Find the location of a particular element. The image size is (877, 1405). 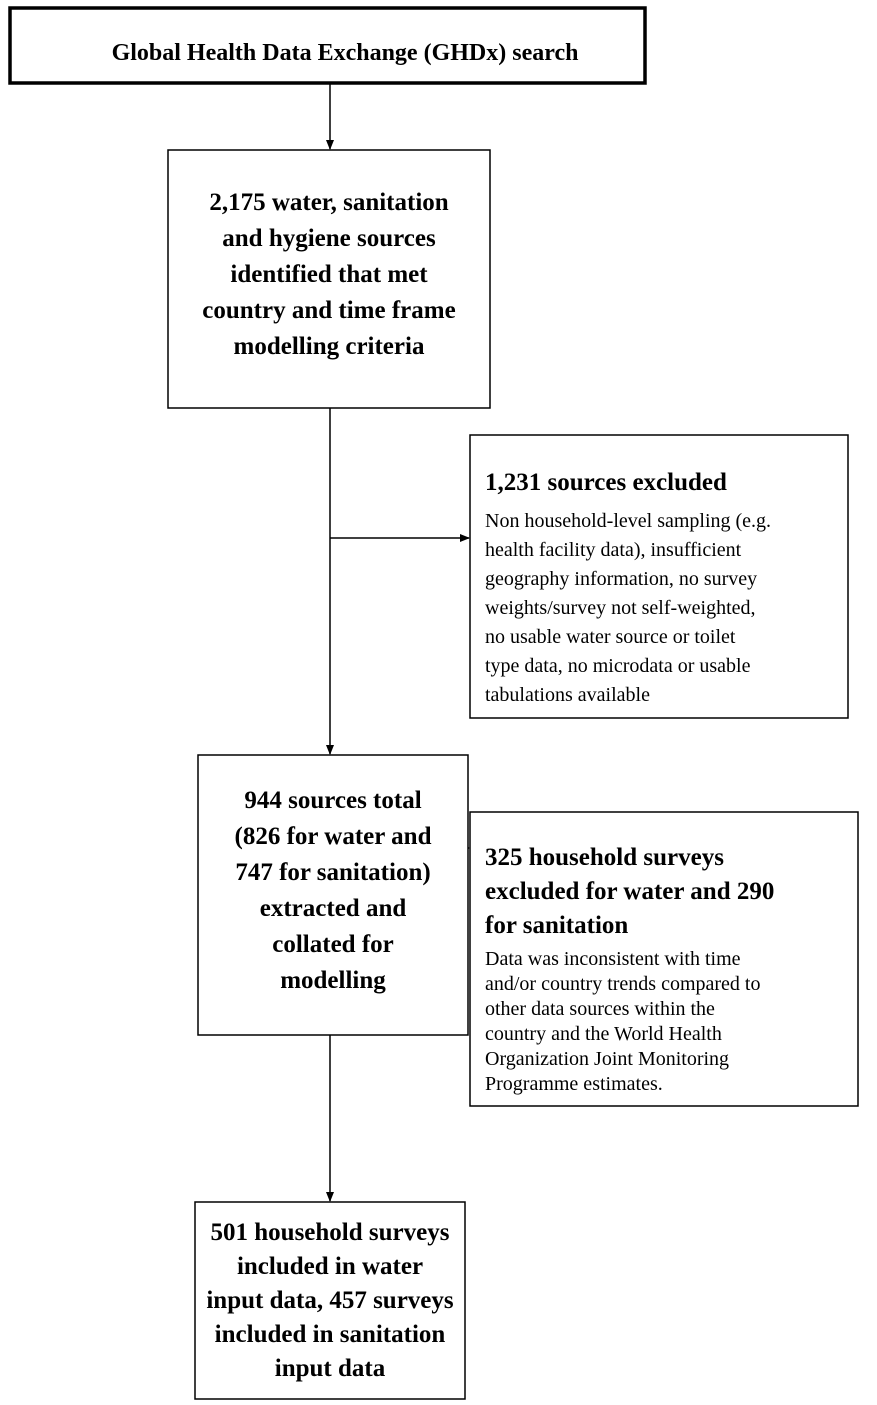

node-text: 1,231 sources excluded is located at coordinates (606, 482).